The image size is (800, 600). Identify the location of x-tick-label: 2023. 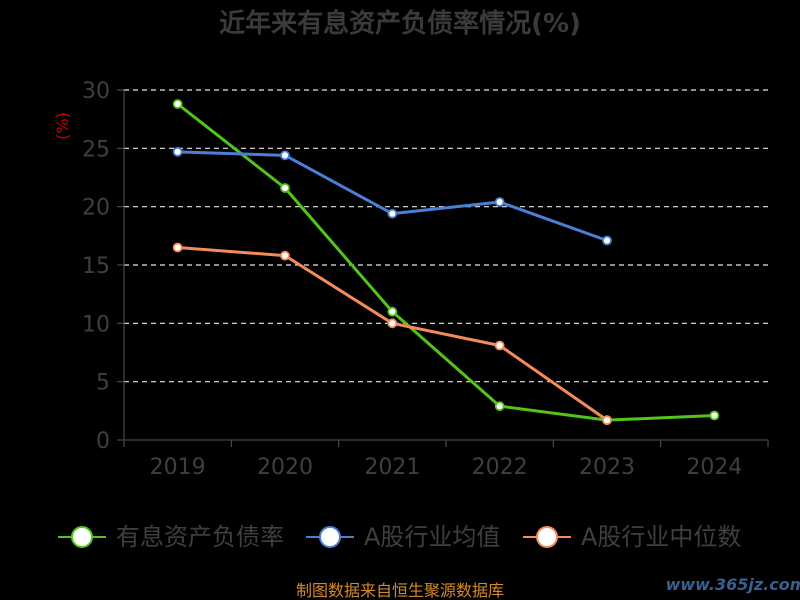
(607, 467).